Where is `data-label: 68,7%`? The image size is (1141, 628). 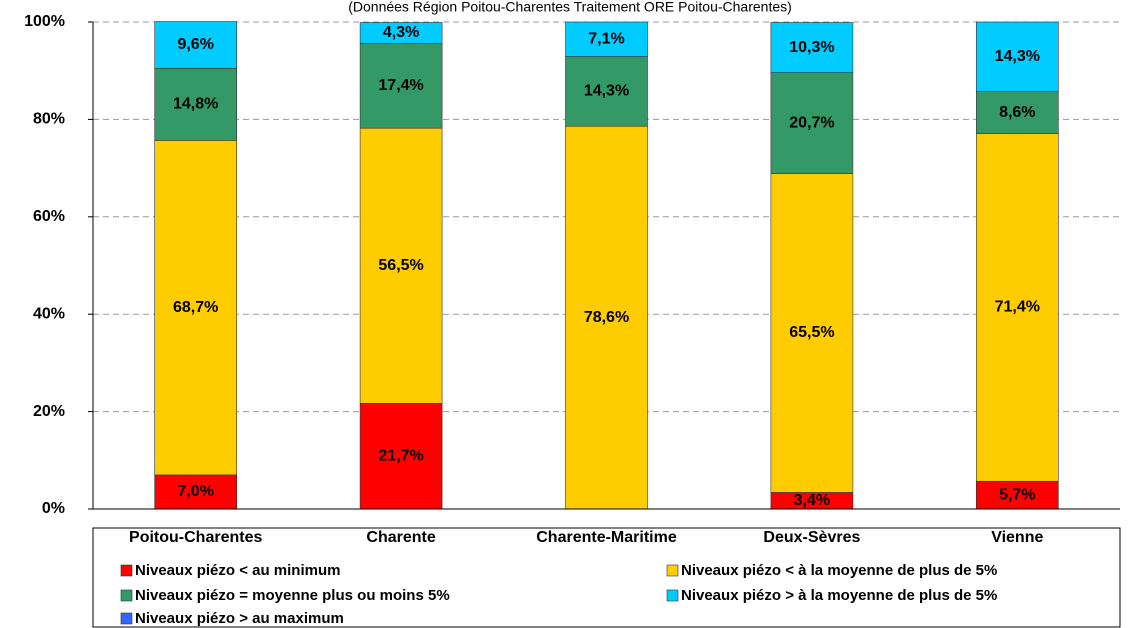 data-label: 68,7% is located at coordinates (195, 307).